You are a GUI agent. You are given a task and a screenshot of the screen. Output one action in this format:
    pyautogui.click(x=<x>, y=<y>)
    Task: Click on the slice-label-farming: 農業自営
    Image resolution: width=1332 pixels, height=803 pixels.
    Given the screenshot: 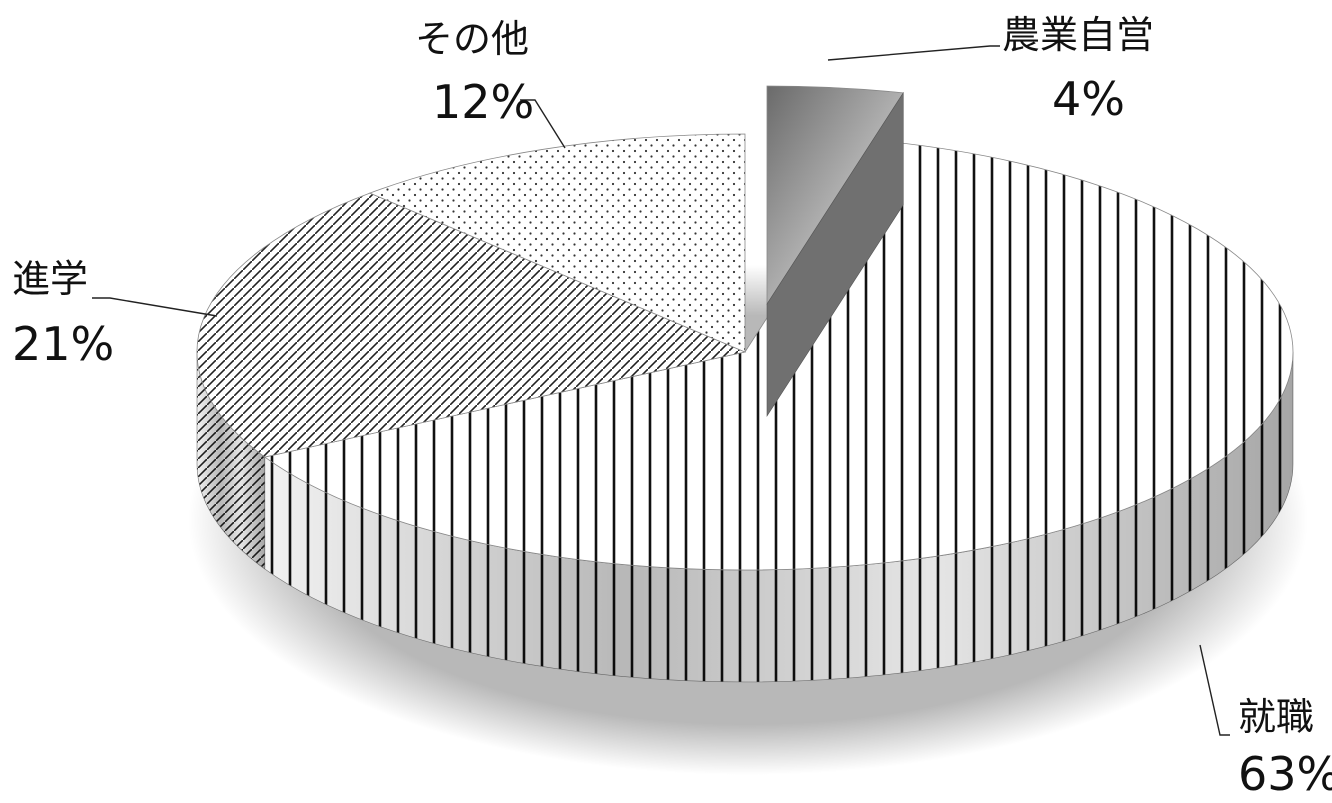 What is the action you would take?
    pyautogui.click(x=1078, y=35)
    